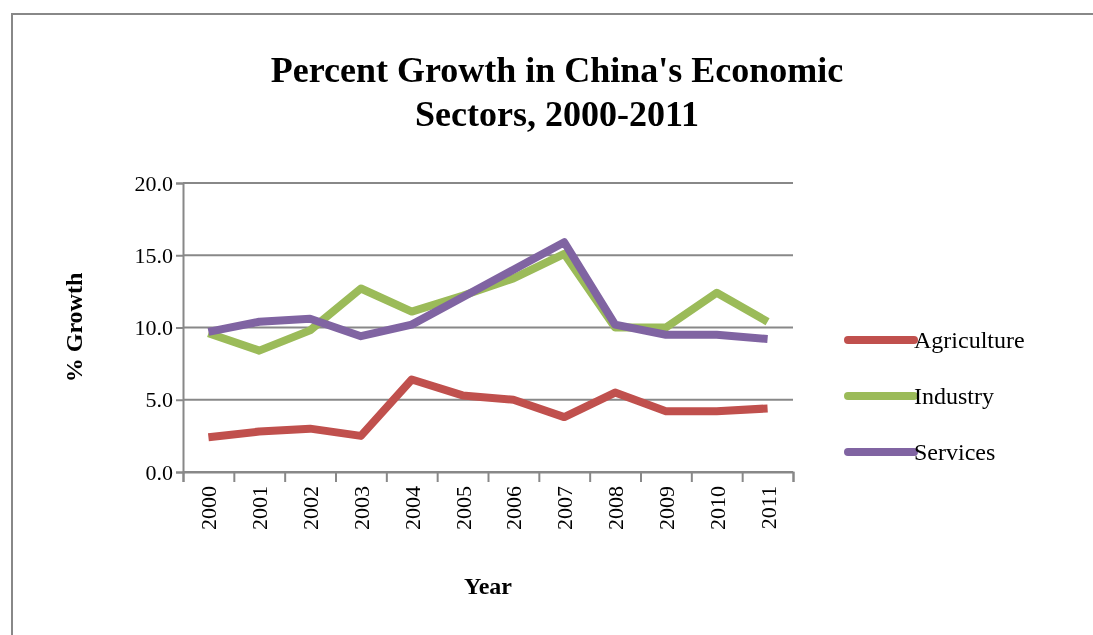 The width and height of the screenshot is (1093, 635). Describe the element at coordinates (153, 328) in the screenshot. I see `y-tick-label: 10.0` at that location.